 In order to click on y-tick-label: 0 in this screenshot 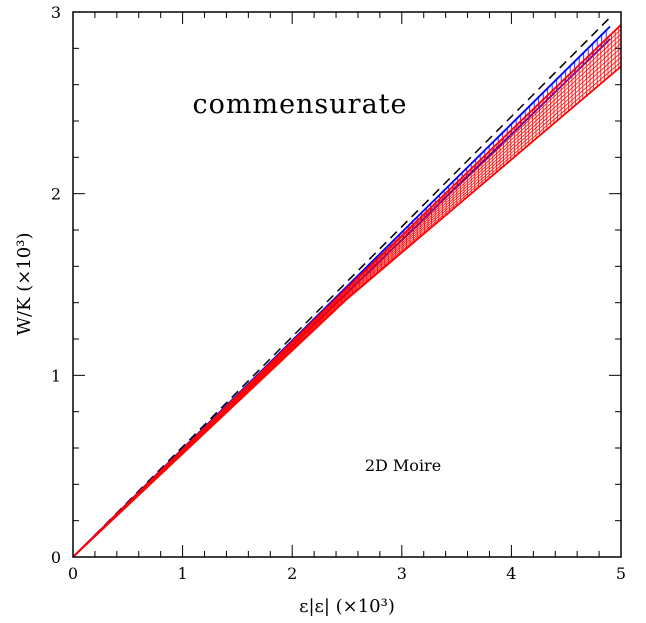, I will do `click(56, 557)`.